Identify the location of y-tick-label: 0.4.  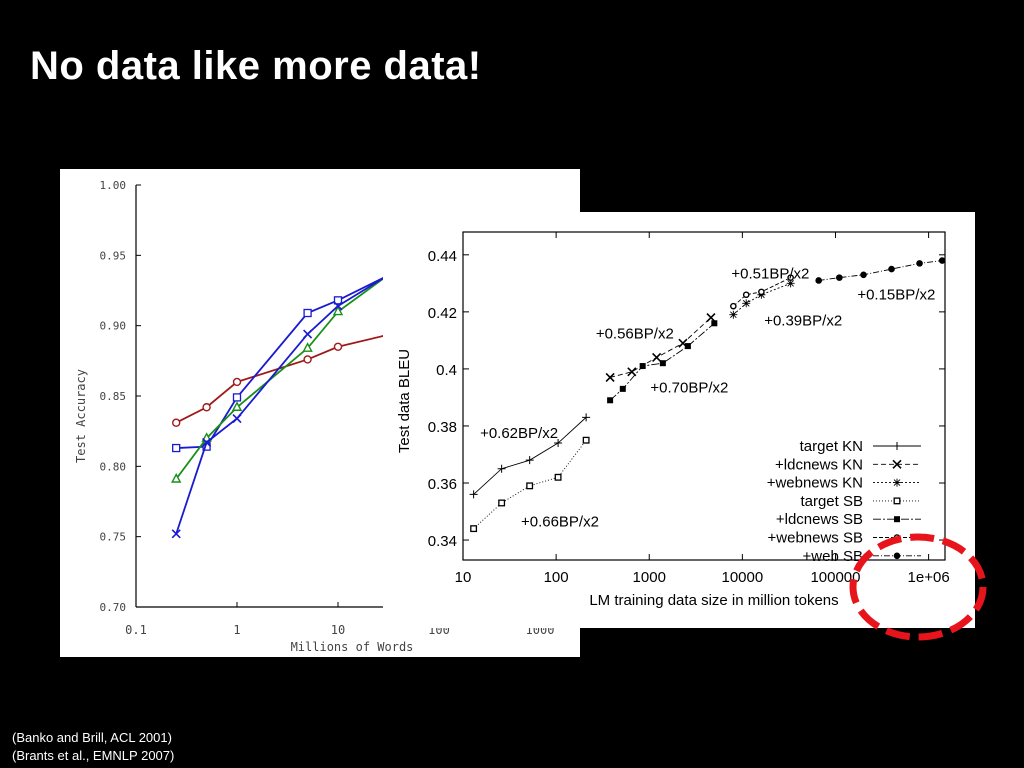
(446, 370).